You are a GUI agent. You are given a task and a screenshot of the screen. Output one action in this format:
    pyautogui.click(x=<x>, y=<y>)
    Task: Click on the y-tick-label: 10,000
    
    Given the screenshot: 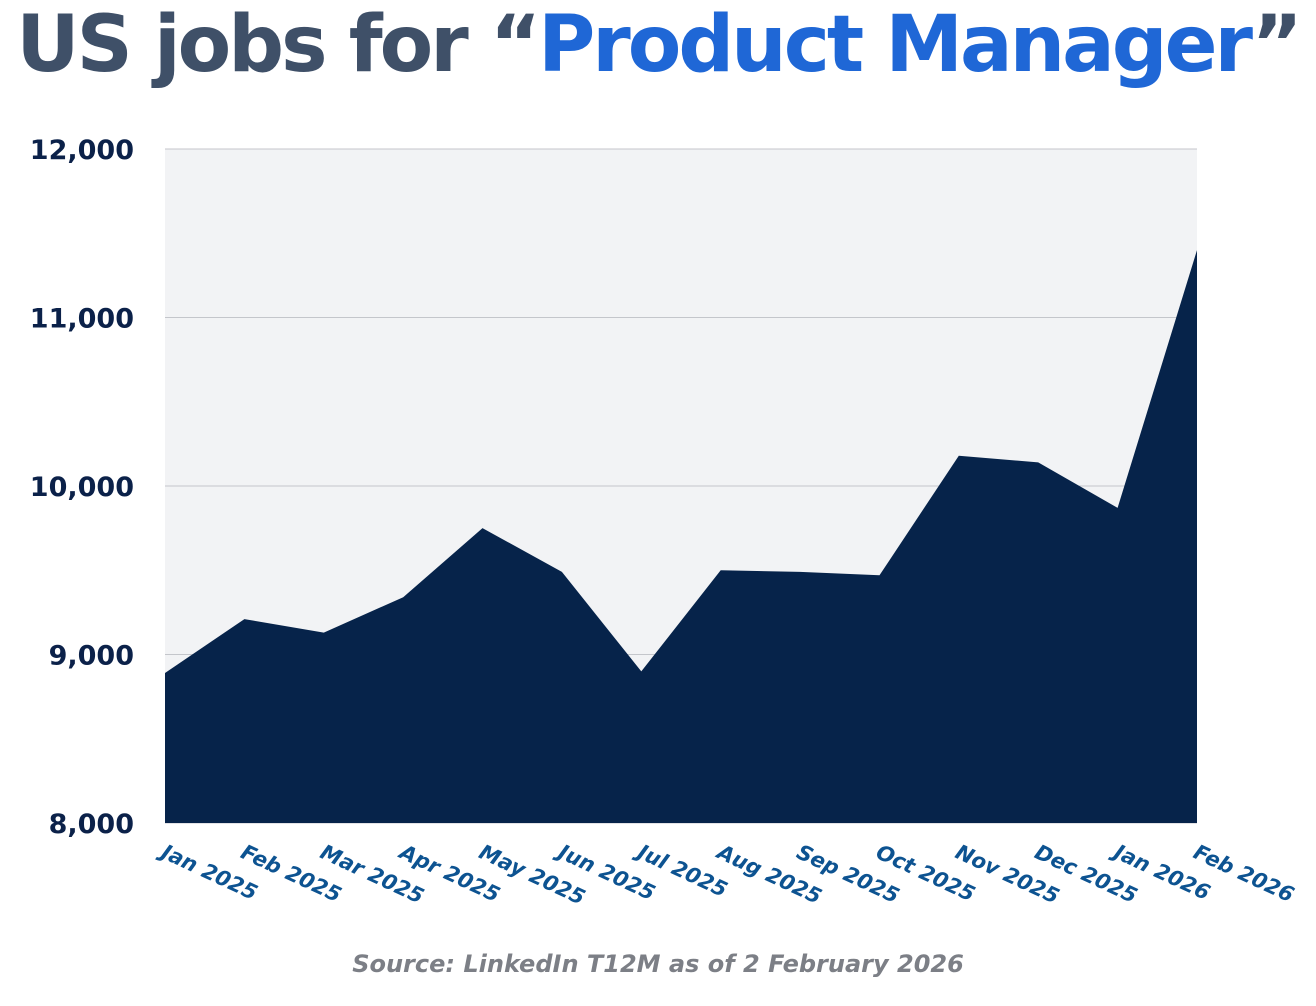 What is the action you would take?
    pyautogui.click(x=82, y=487)
    